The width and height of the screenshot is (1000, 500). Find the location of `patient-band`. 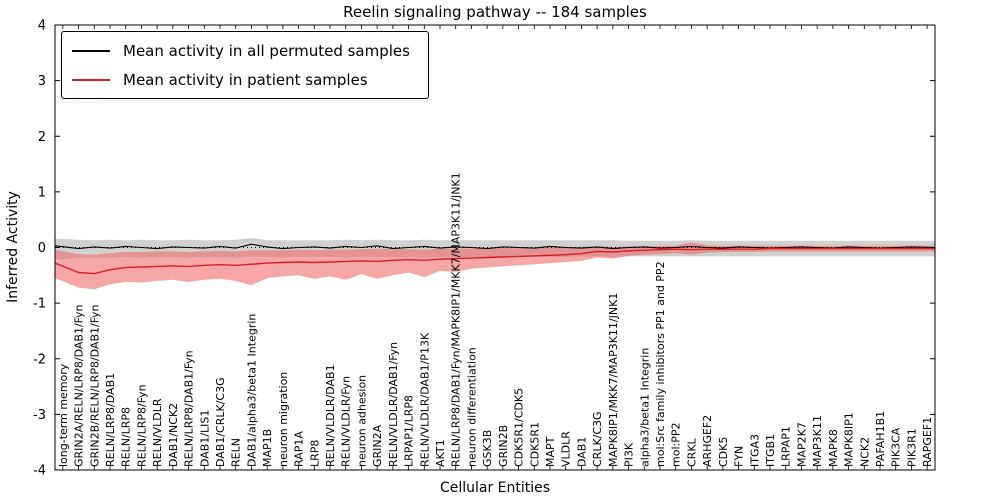

patient-band is located at coordinates (495, 266).